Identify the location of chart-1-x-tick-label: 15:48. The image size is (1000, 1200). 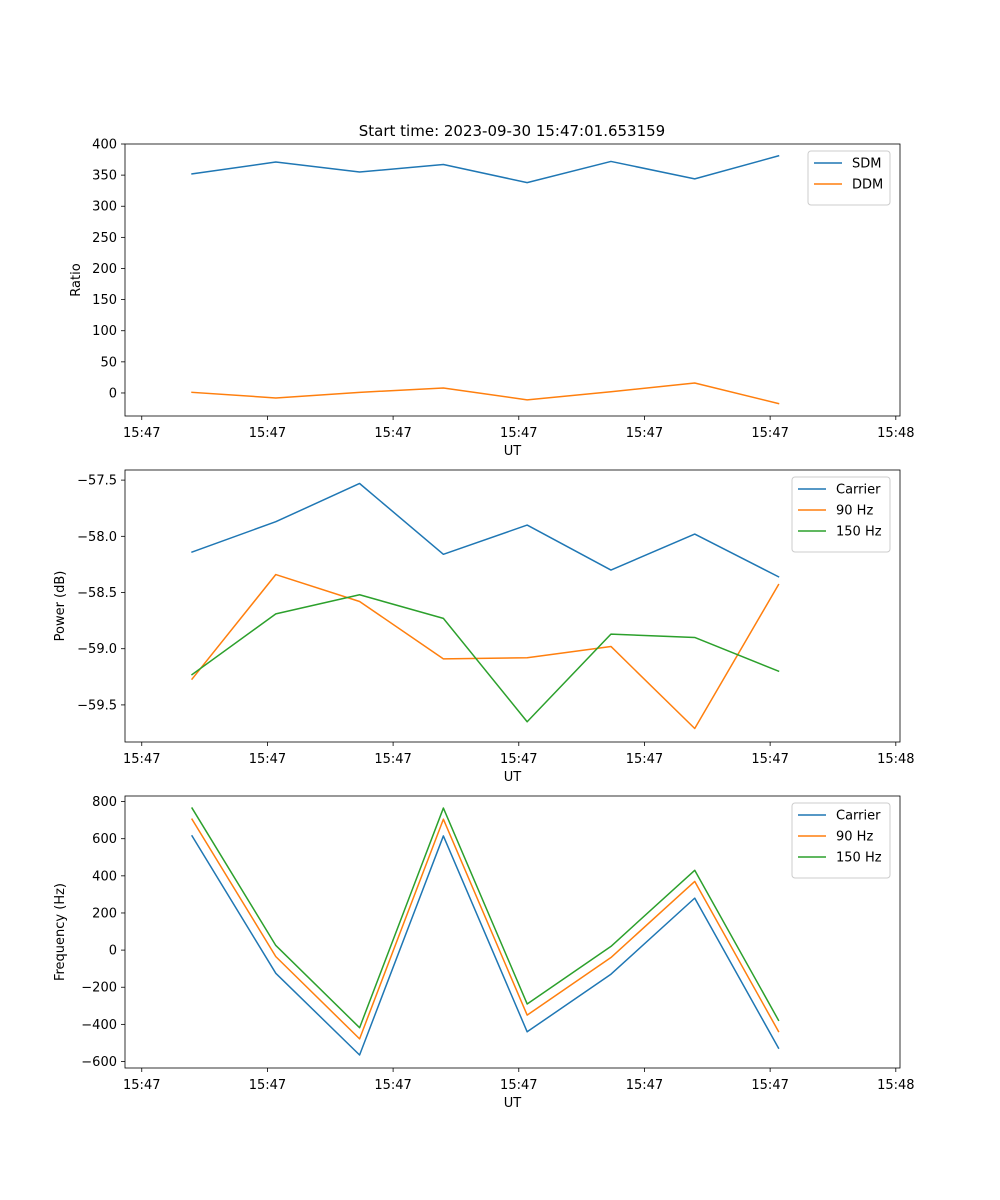
(895, 433).